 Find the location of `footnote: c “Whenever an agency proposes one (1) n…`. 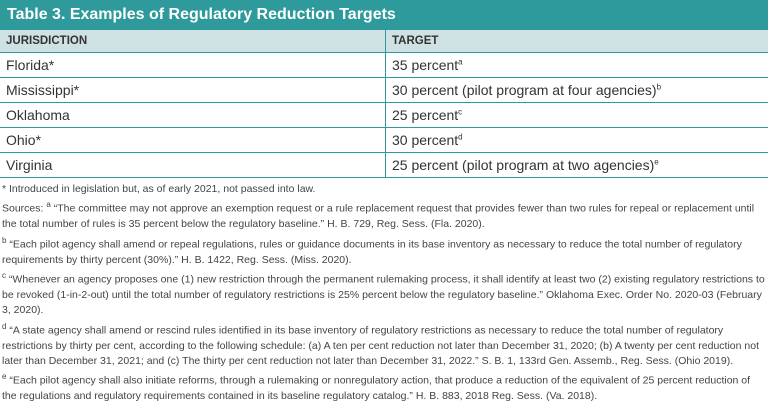

footnote: c “Whenever an agency proposes one (1) n… is located at coordinates (384, 293).